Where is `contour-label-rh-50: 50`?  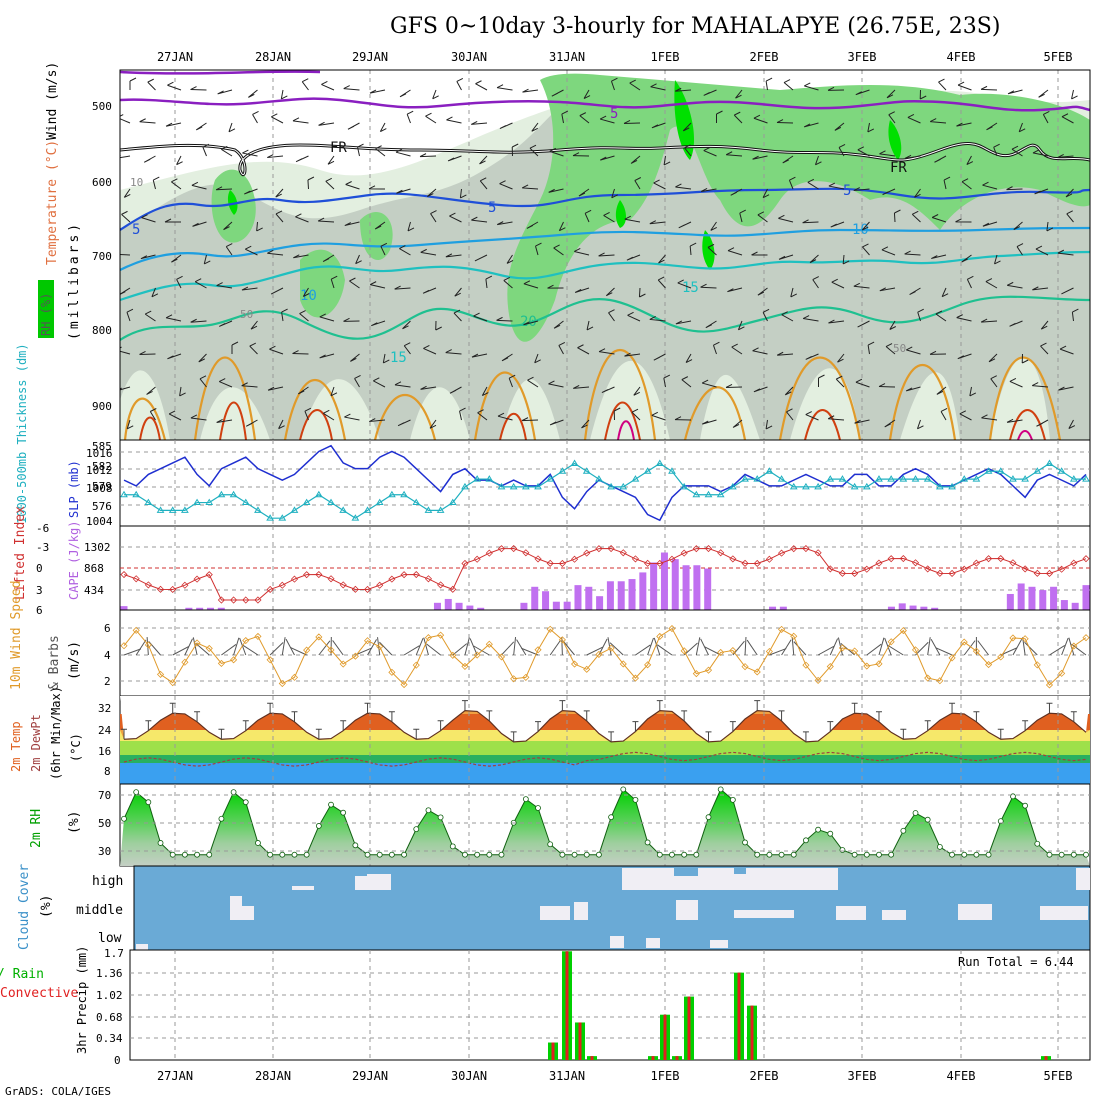
contour-label-rh-50: 50 is located at coordinates (246, 314).